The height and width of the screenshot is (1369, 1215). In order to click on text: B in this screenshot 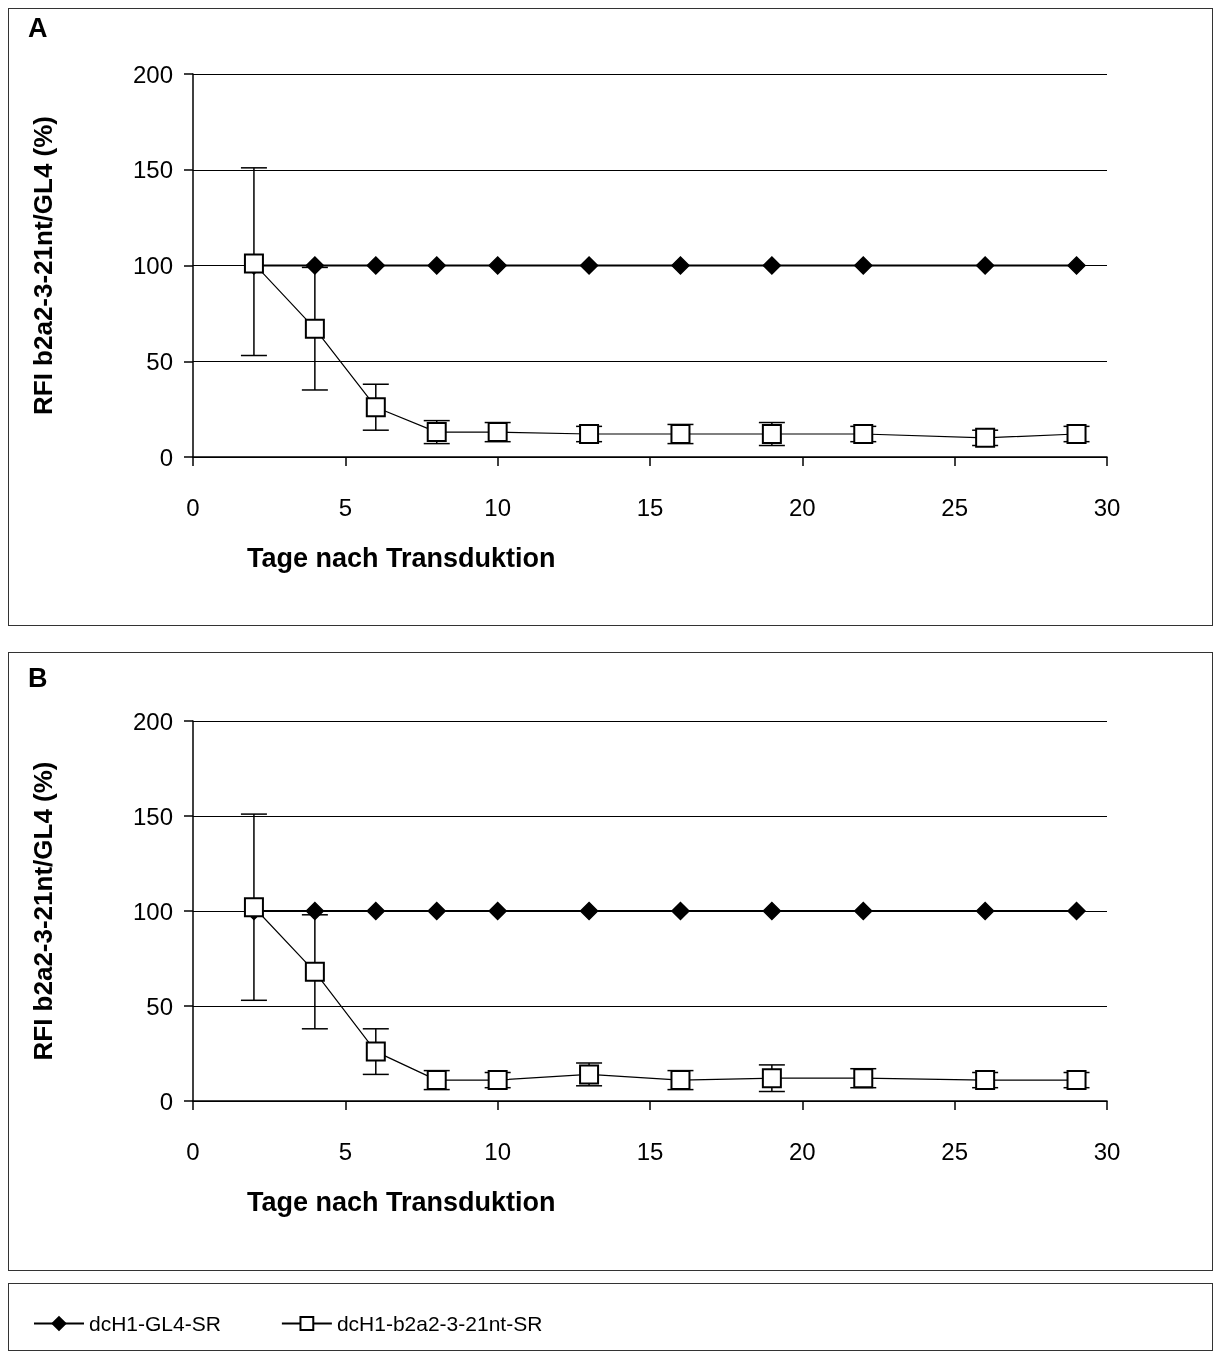, I will do `click(38, 677)`.